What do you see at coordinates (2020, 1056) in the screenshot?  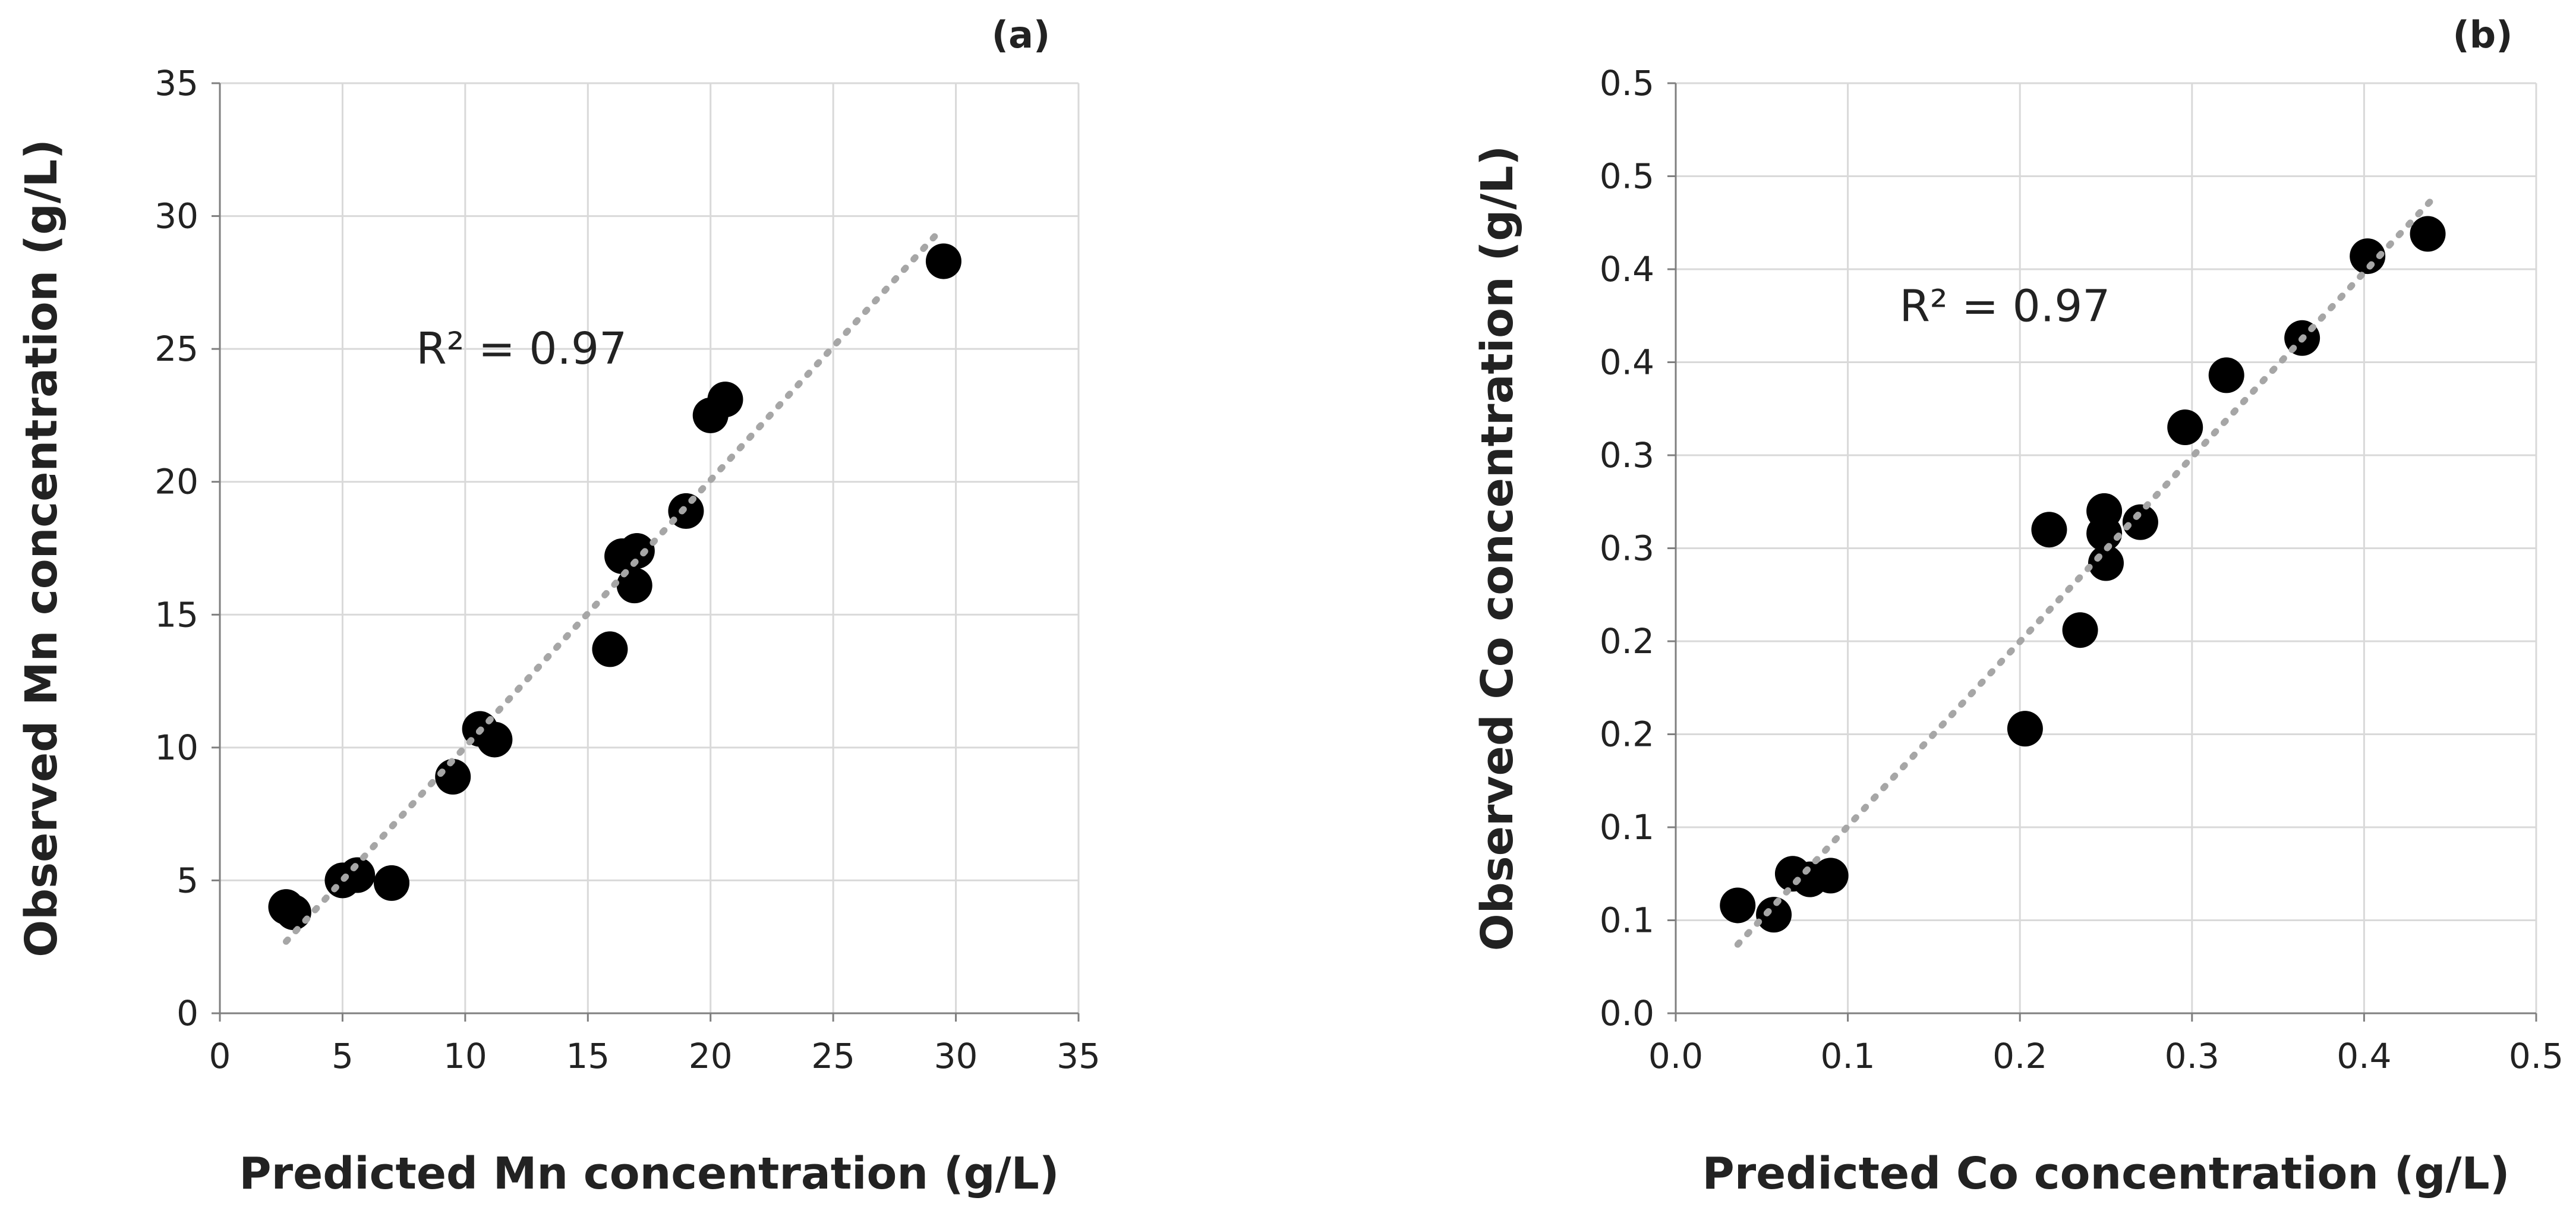 I see `x-tick-label: 0.2` at bounding box center [2020, 1056].